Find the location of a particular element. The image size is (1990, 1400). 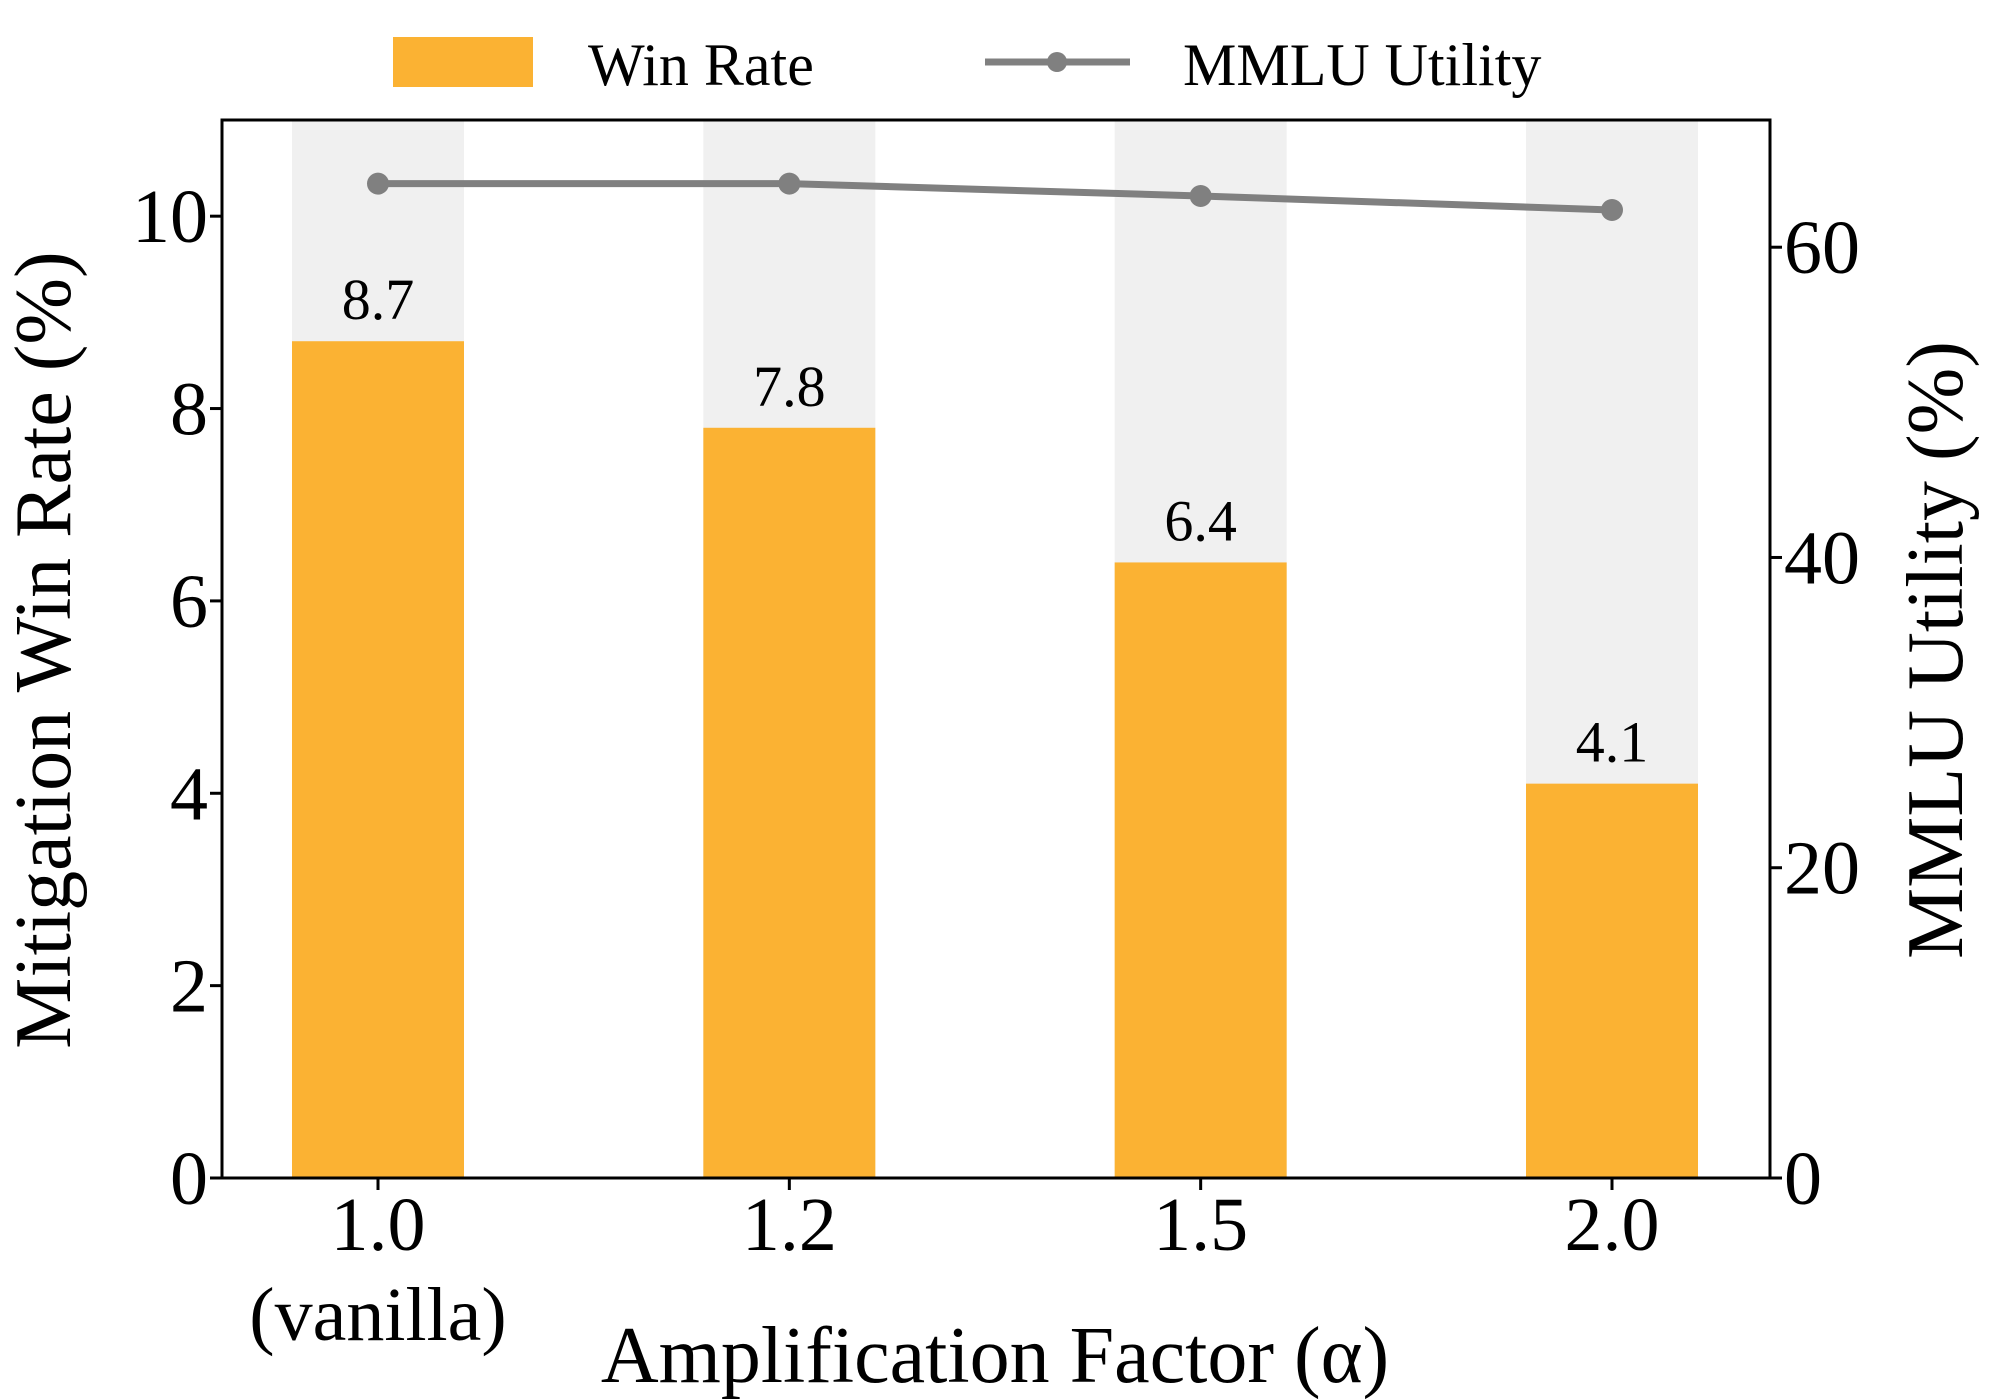

legend: Win Rate MMLU Utility is located at coordinates (967, 65).